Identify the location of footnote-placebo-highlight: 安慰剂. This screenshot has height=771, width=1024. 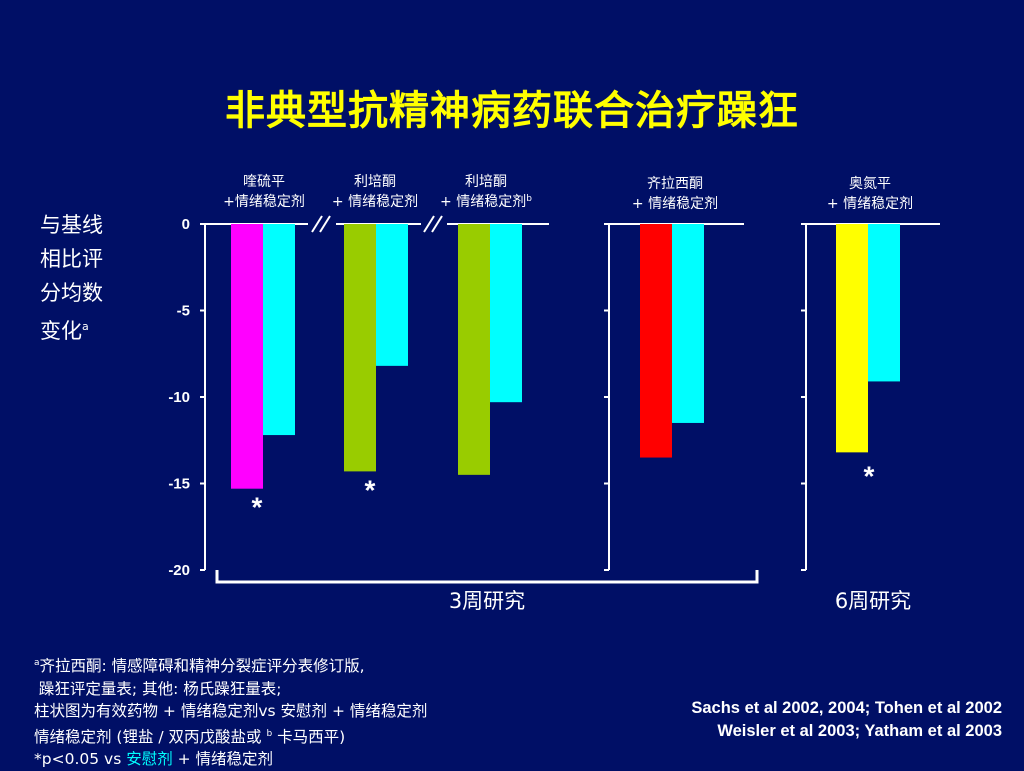
(149, 759).